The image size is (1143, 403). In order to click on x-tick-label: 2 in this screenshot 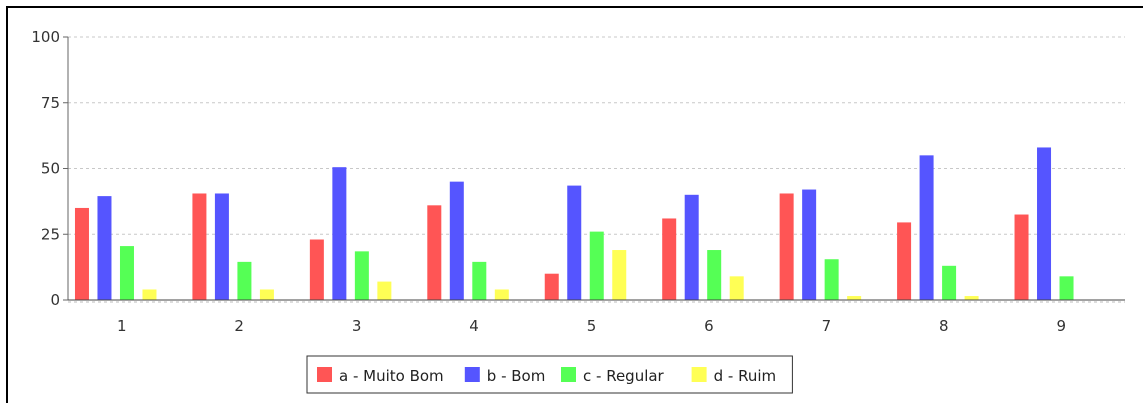, I will do `click(239, 326)`.